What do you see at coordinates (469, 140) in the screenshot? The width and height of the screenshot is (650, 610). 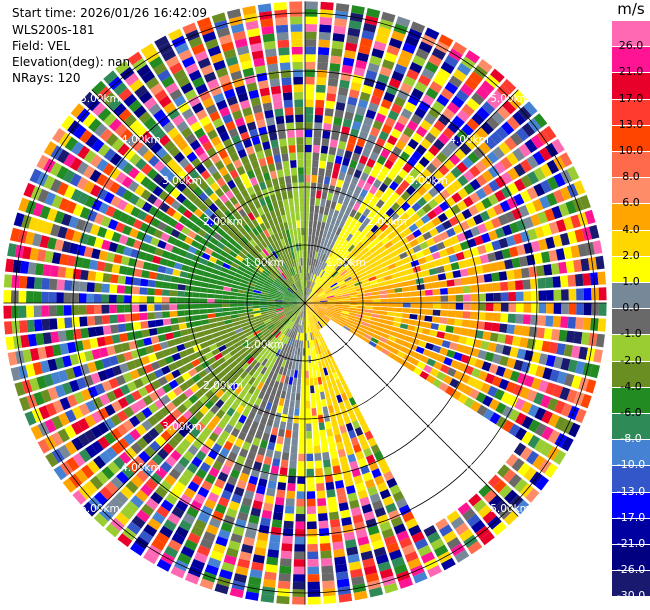 I see `range-ring-label: 4.00km` at bounding box center [469, 140].